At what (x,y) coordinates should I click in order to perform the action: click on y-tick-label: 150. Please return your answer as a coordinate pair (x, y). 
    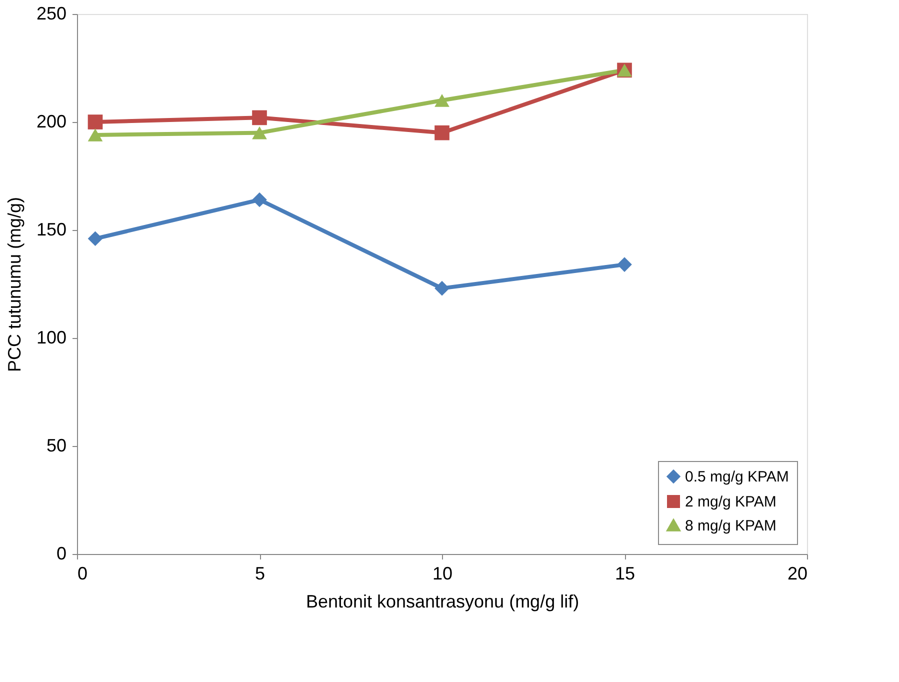
    Looking at the image, I should click on (51, 230).